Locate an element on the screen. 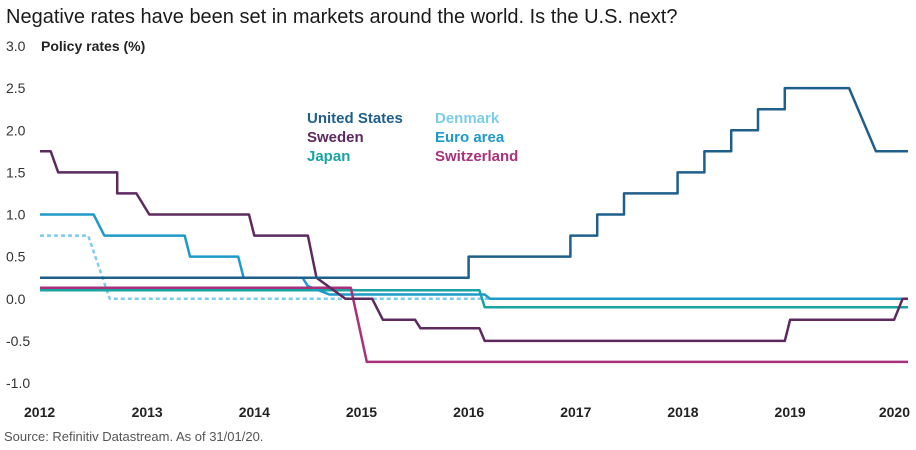  y-tick-label: 1.0 is located at coordinates (16, 215).